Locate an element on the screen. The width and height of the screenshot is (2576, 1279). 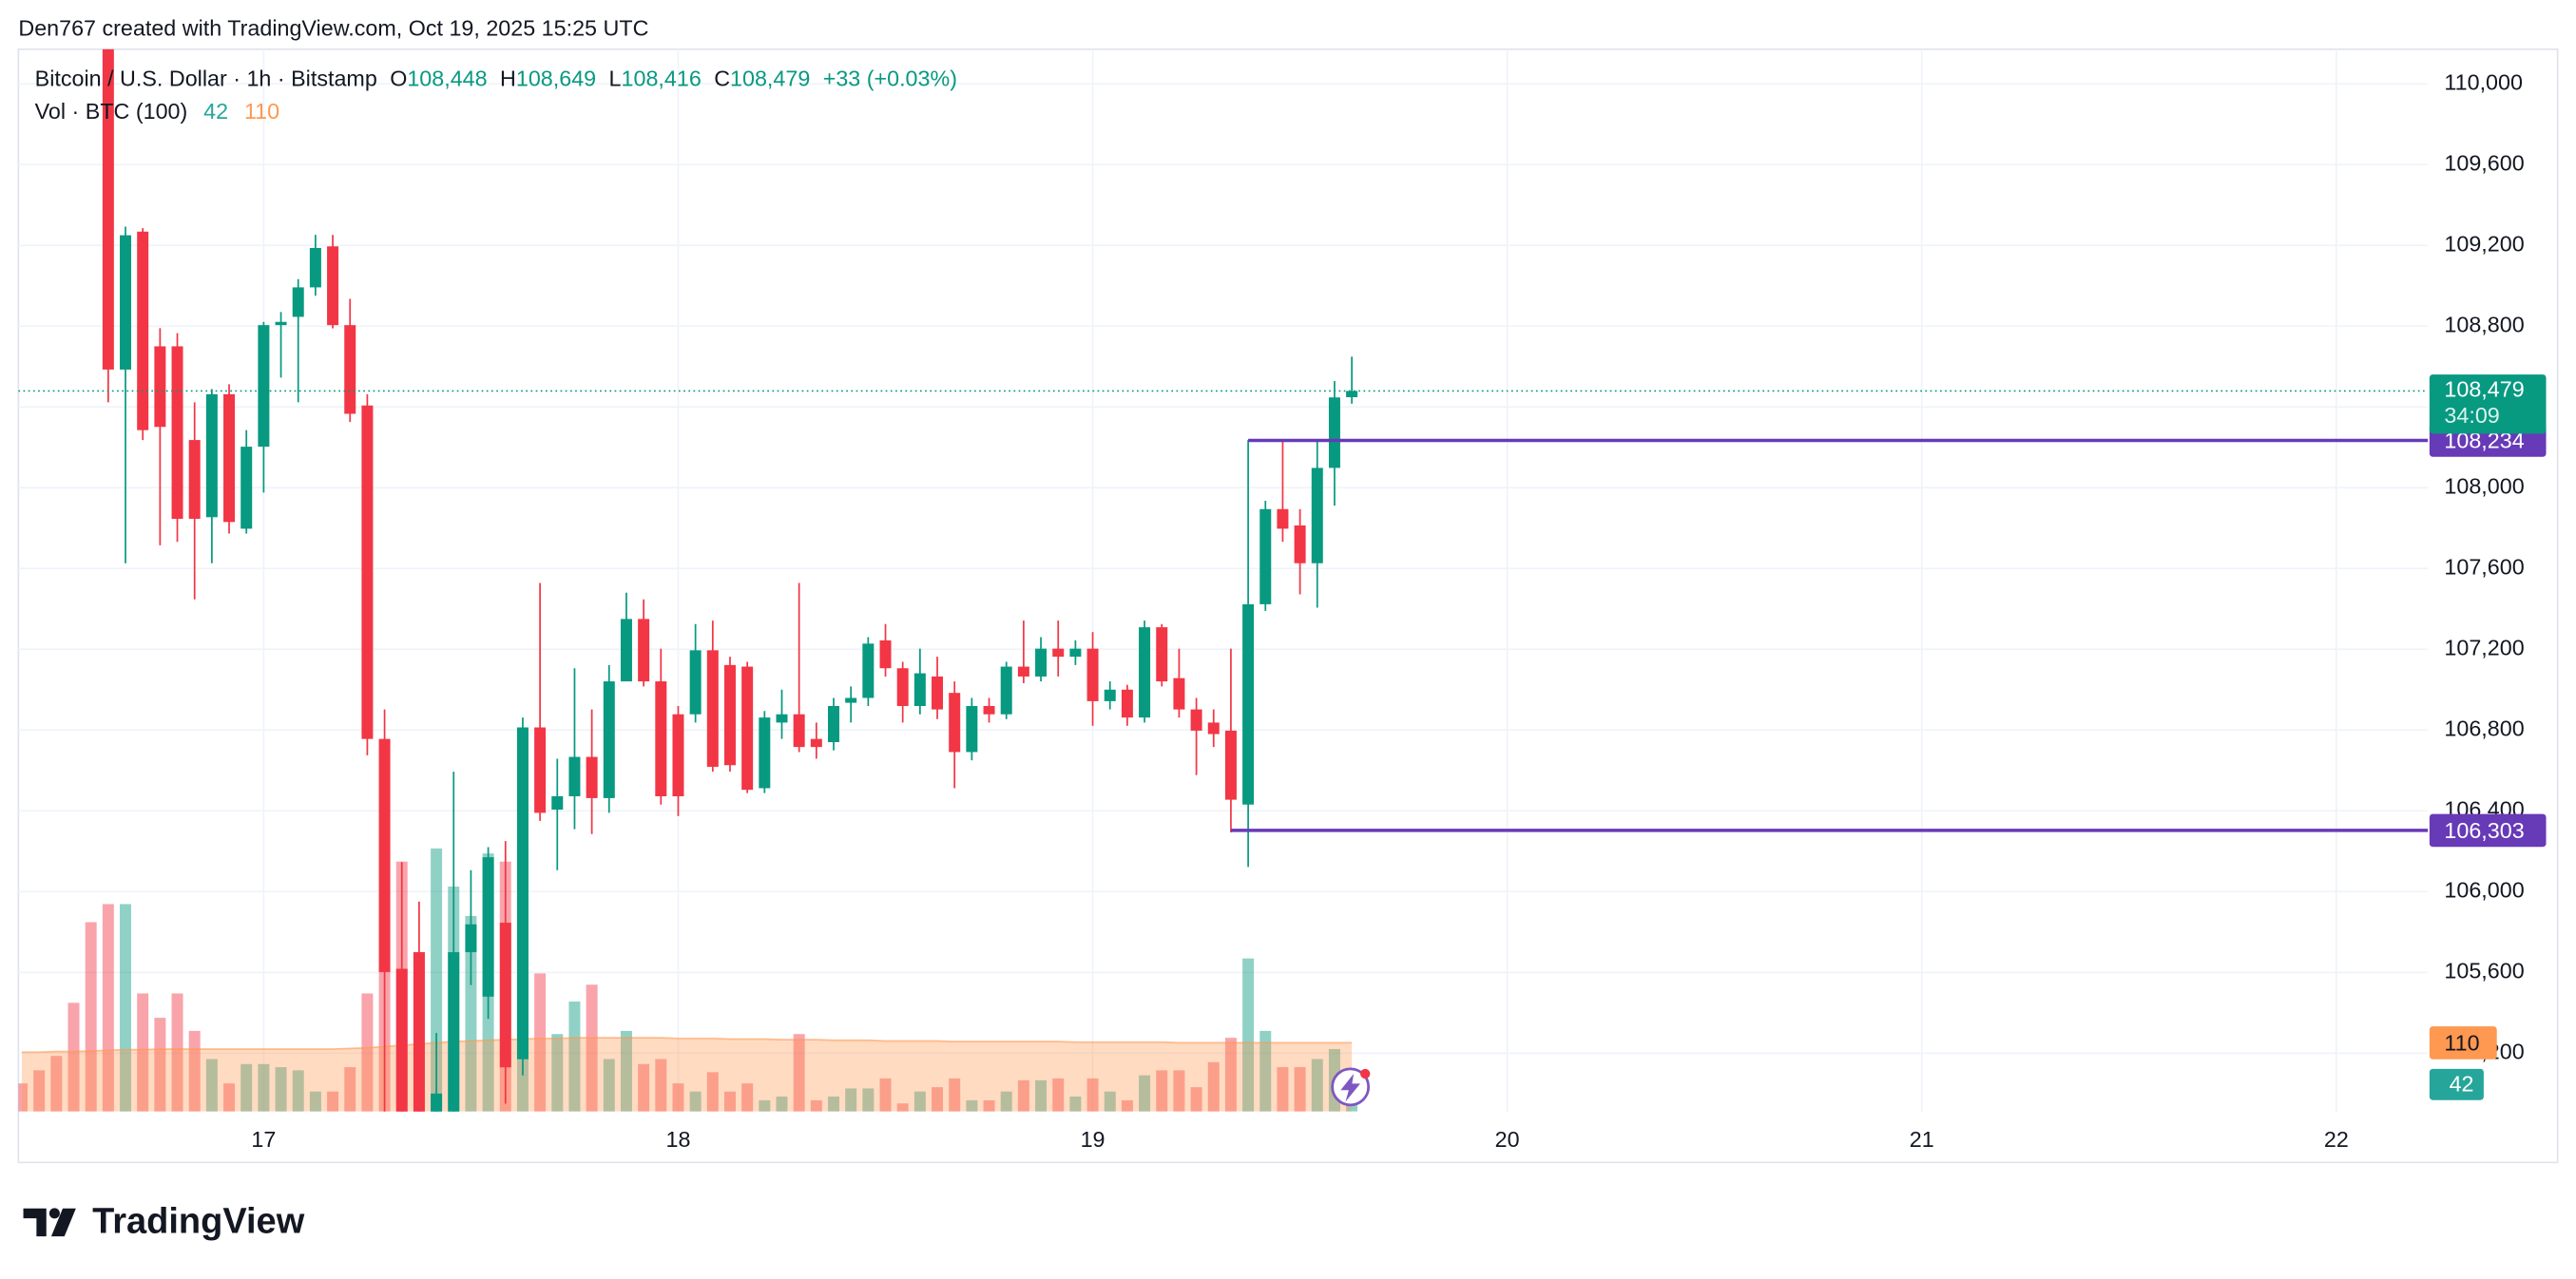
volume-ma-line is located at coordinates (687, 1046).